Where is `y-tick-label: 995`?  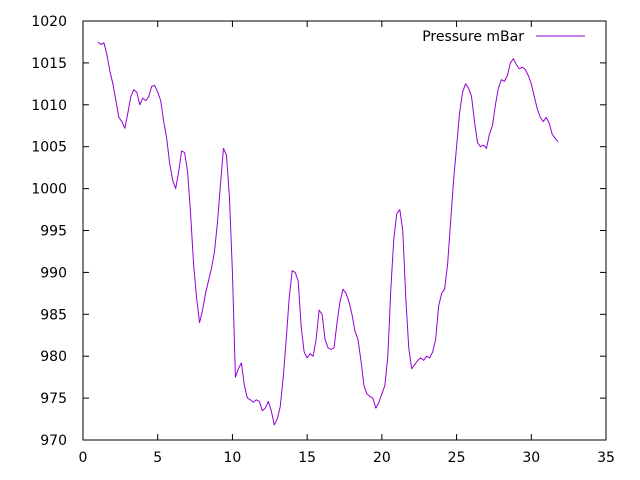 y-tick-label: 995 is located at coordinates (53, 232).